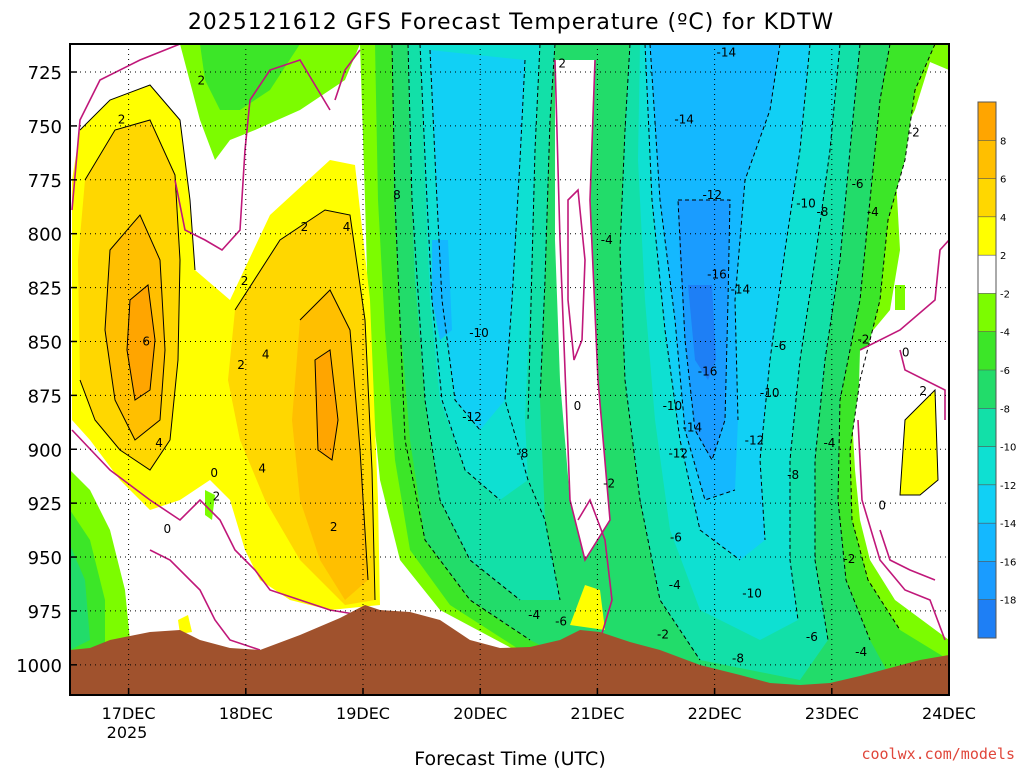  I want to click on field-warm-small, so click(185, 624).